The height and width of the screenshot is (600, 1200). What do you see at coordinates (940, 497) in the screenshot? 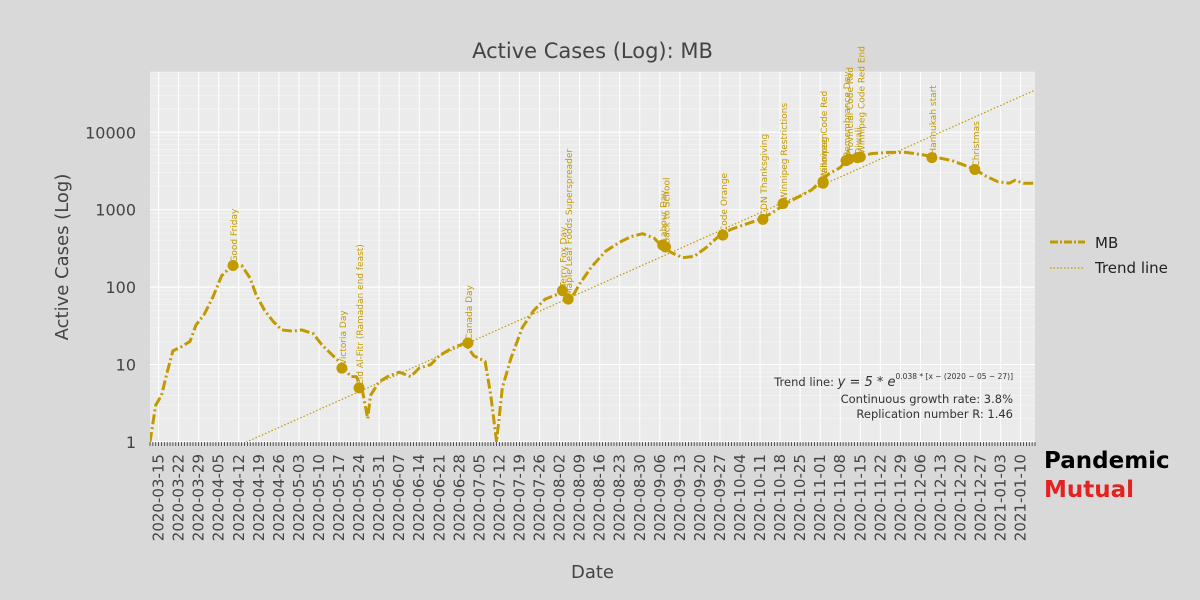
I see `x-tick-label: 2020-12-13` at bounding box center [940, 497].